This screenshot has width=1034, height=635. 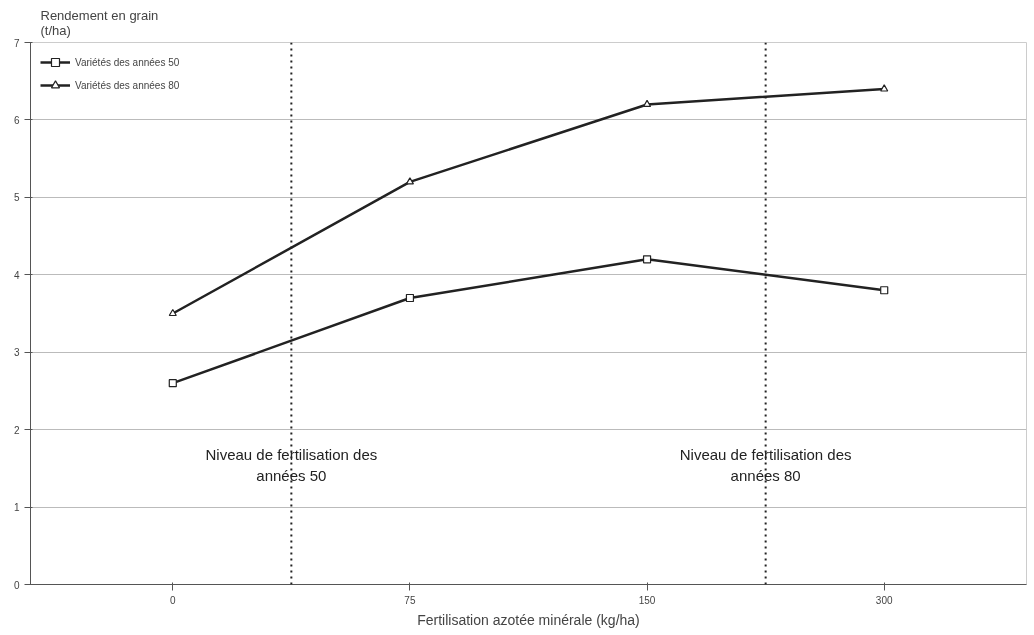 I want to click on legend-label: Variétés des années 80, so click(x=127, y=85).